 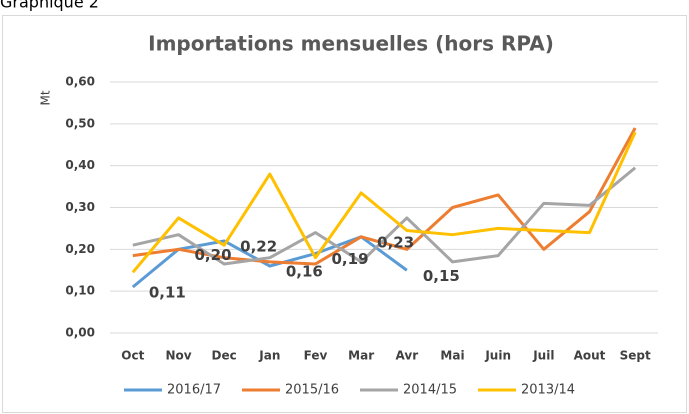 I want to click on y-tick-label: 0,20, so click(x=80, y=249).